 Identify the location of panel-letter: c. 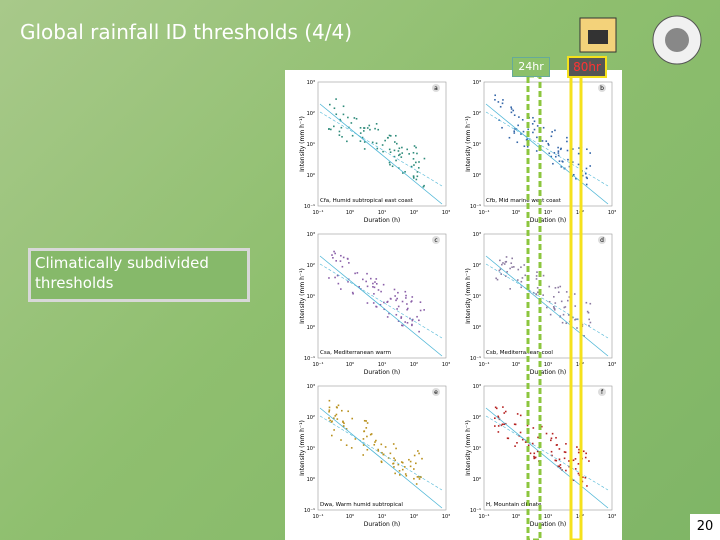
(435, 240).